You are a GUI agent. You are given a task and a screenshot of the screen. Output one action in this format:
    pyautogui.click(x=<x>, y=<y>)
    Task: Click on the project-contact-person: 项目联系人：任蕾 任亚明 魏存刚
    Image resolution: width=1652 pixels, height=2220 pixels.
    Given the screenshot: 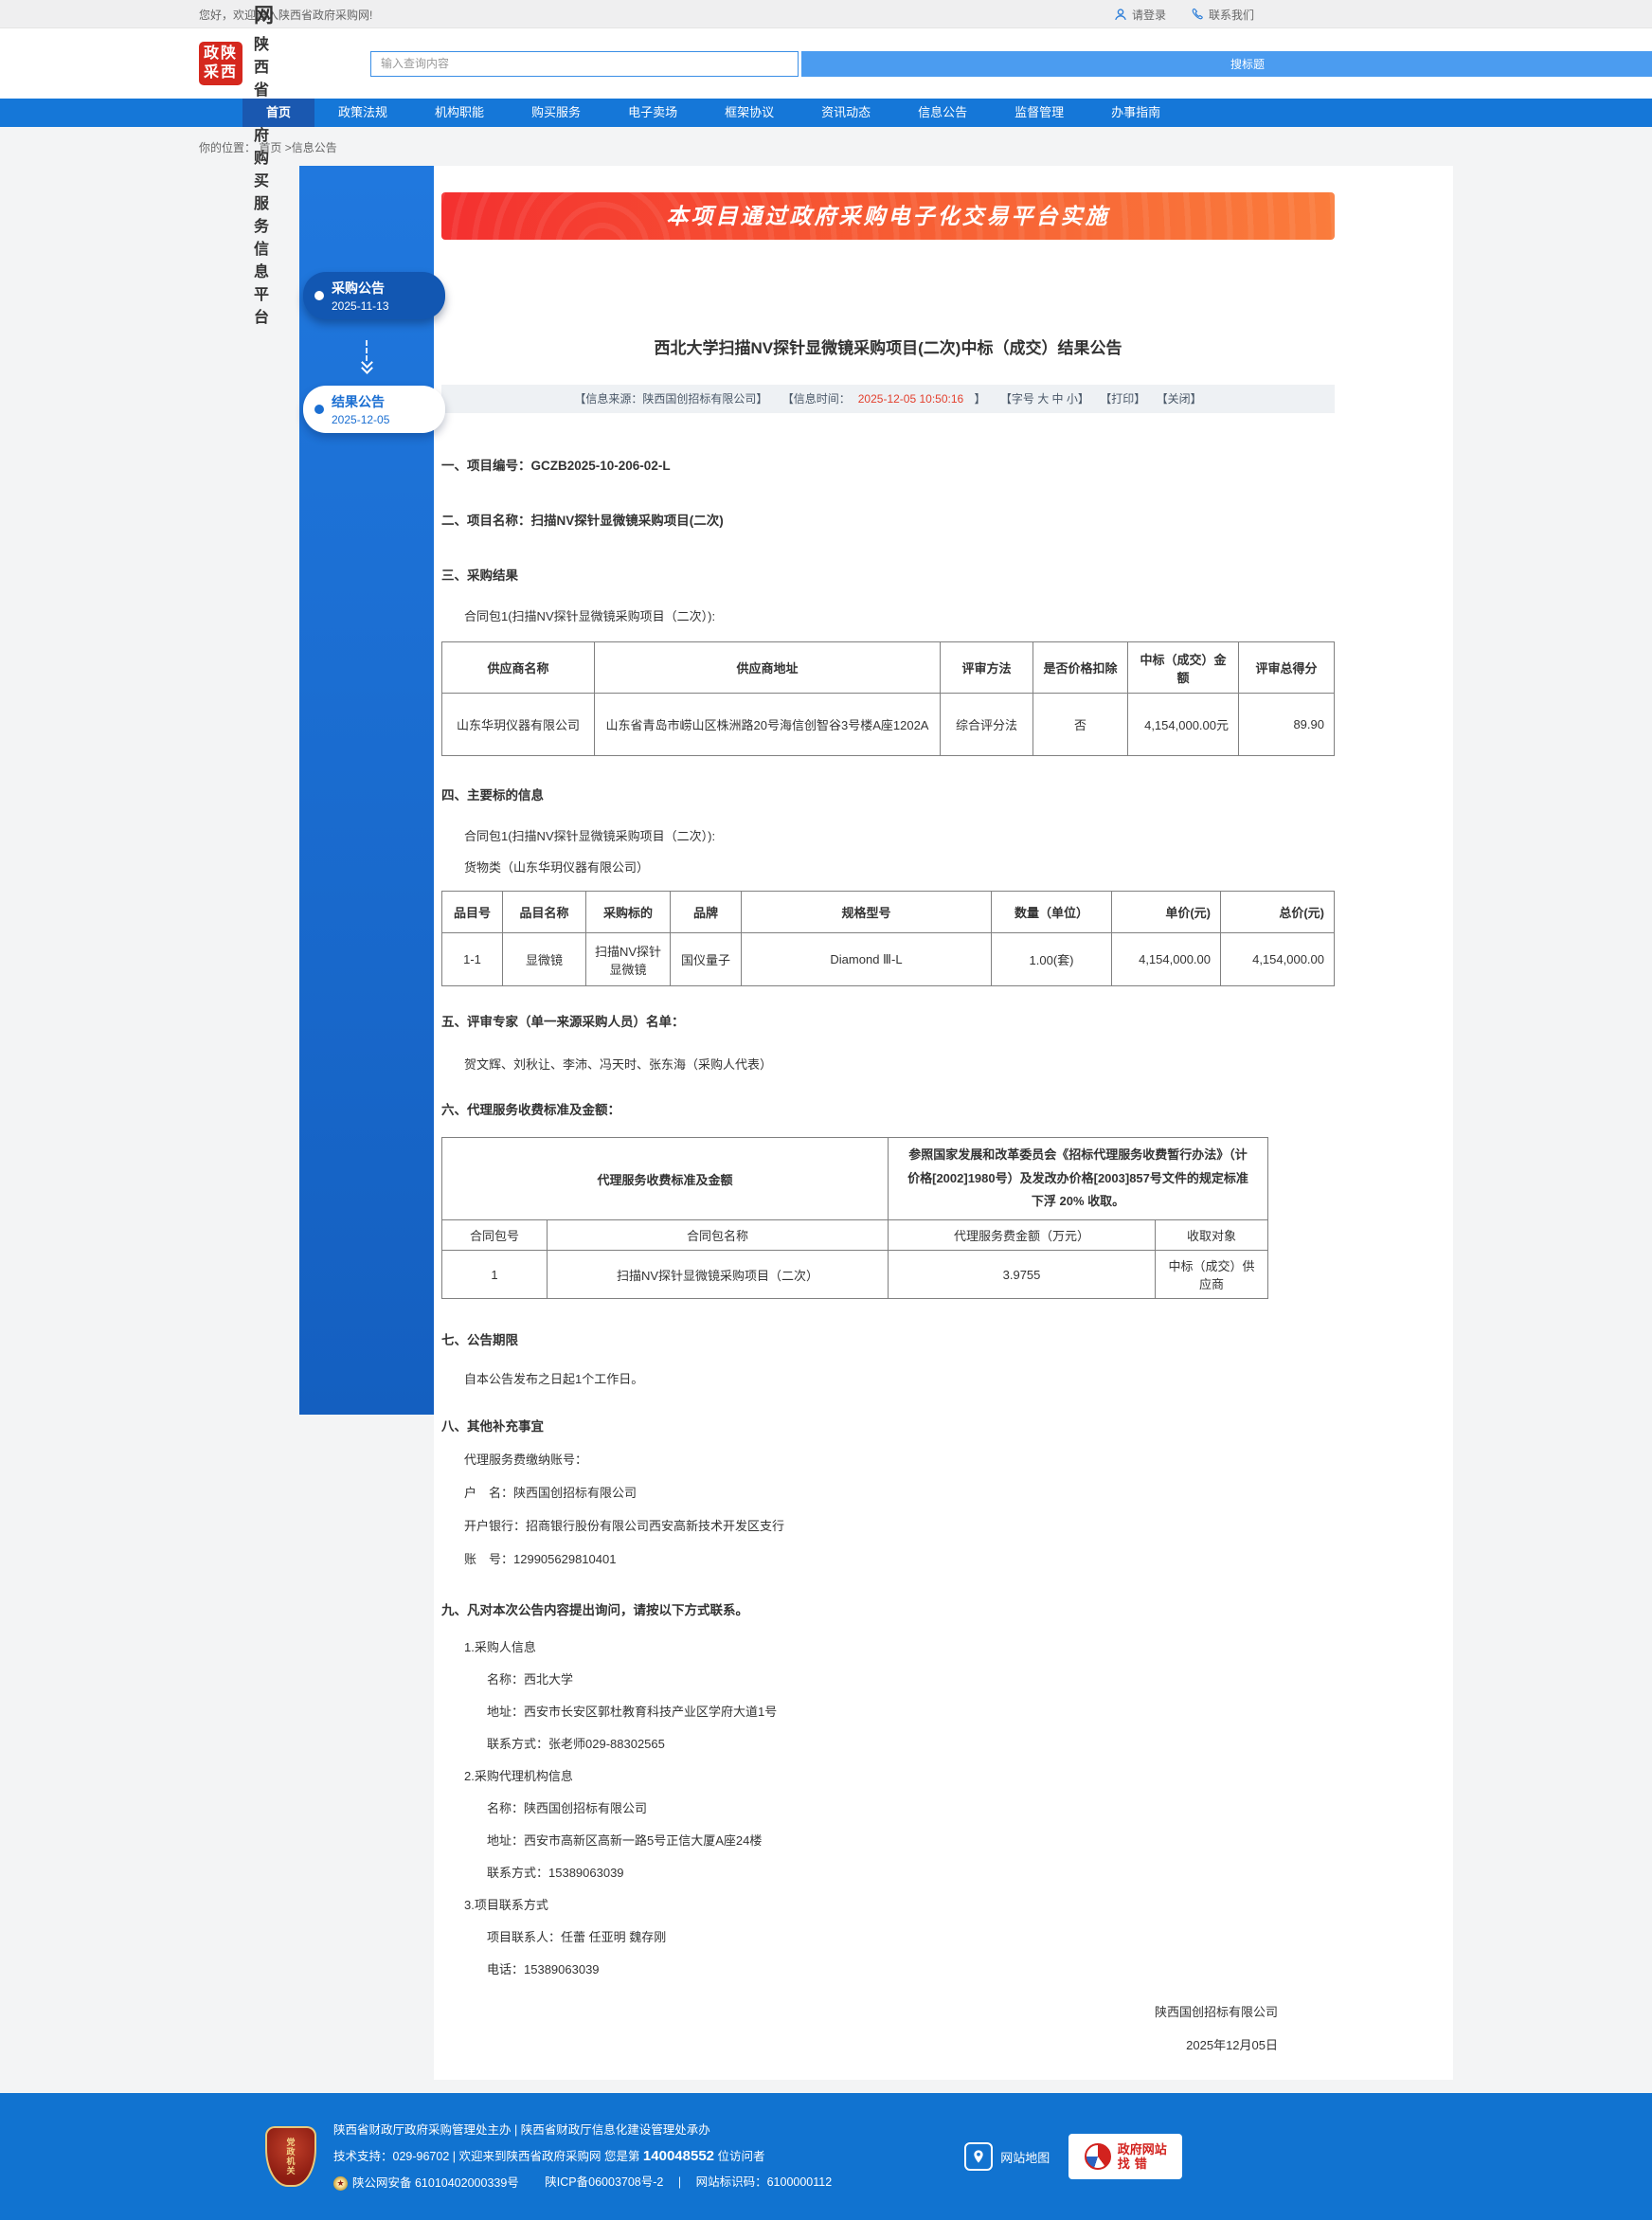 What is the action you would take?
    pyautogui.click(x=577, y=1937)
    